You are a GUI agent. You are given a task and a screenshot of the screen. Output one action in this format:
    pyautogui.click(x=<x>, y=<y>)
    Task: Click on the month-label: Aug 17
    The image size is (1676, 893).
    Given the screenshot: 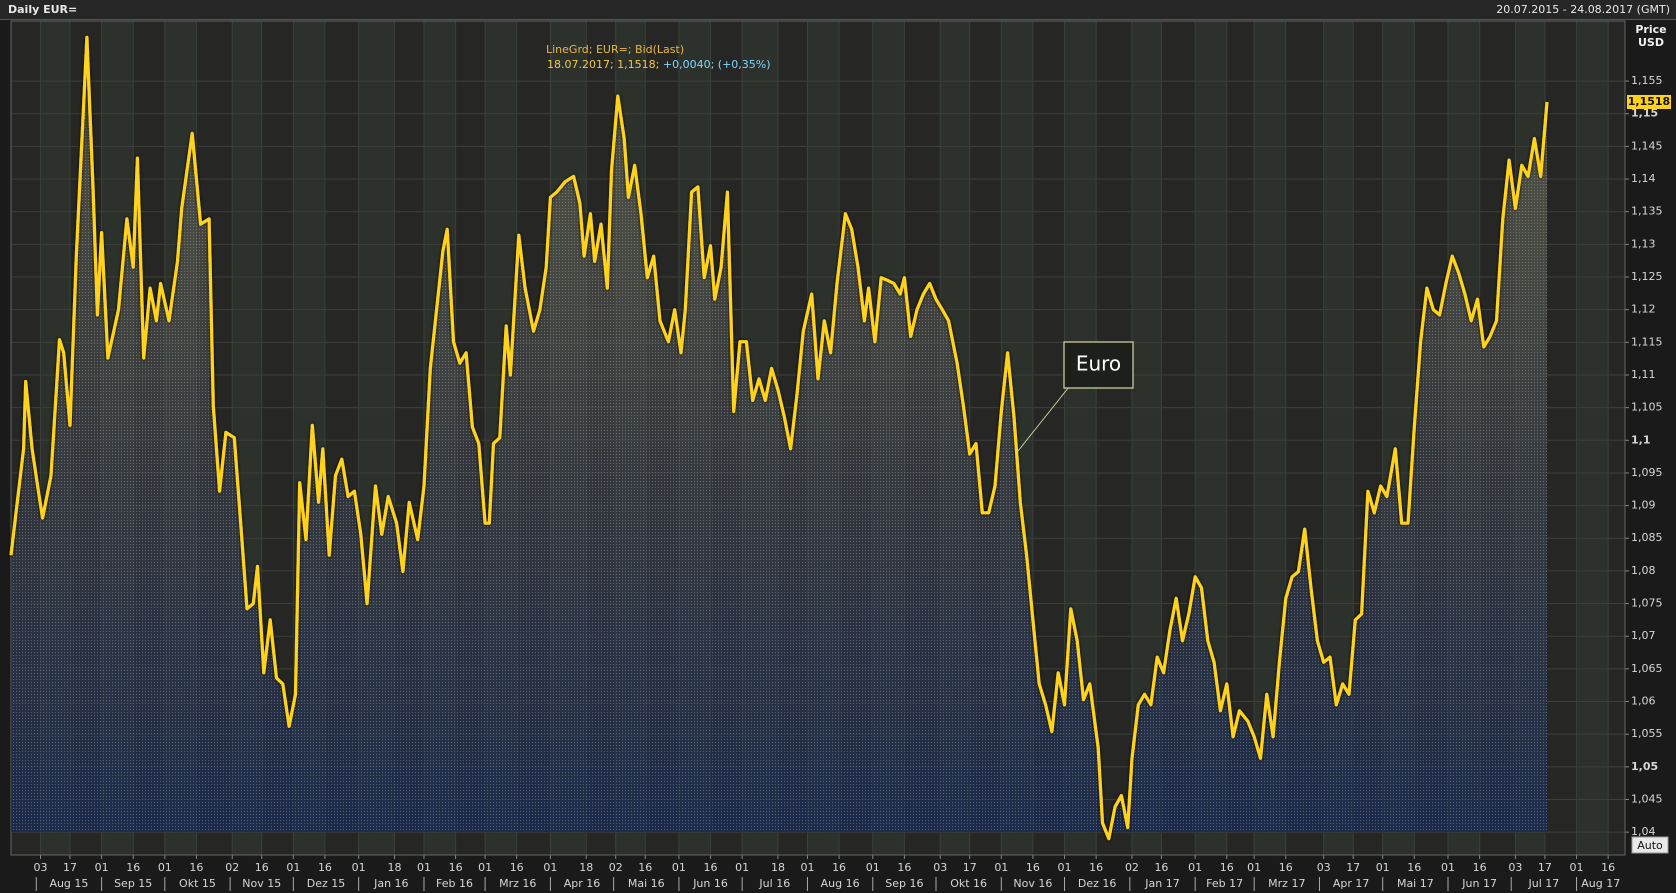 What is the action you would take?
    pyautogui.click(x=1600, y=883)
    